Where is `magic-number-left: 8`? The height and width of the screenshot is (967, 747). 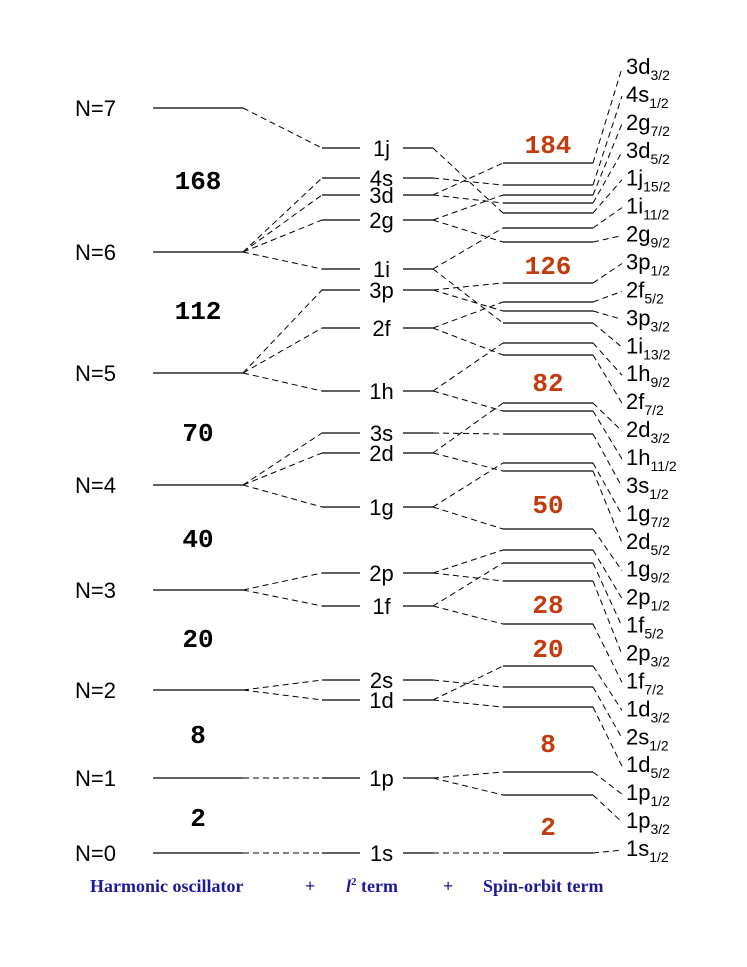
magic-number-left: 8 is located at coordinates (198, 736).